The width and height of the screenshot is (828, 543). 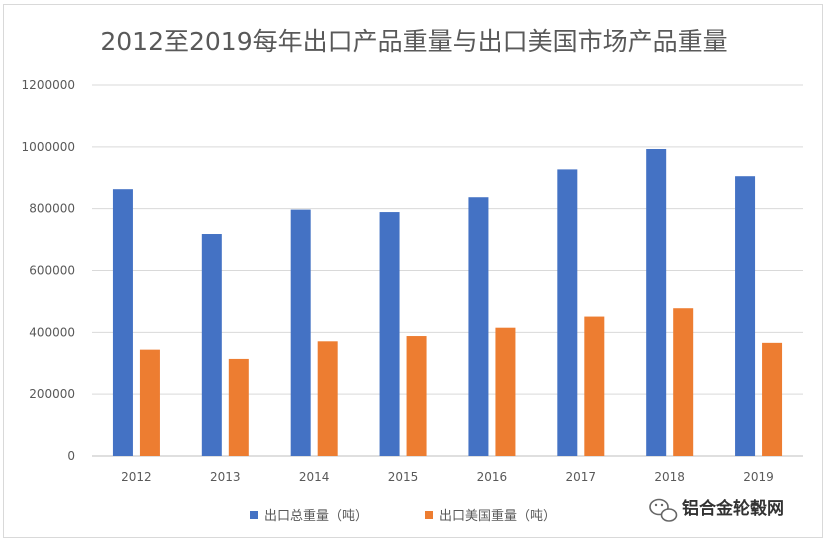 I want to click on y-tick-label: 1000000, so click(x=48, y=147).